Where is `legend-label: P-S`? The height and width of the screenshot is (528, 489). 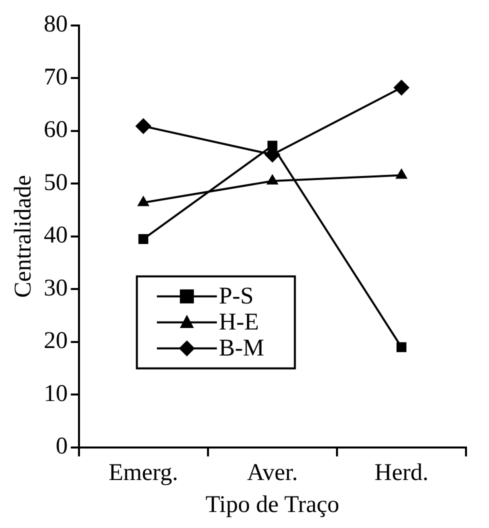
legend-label: P-S is located at coordinates (236, 297).